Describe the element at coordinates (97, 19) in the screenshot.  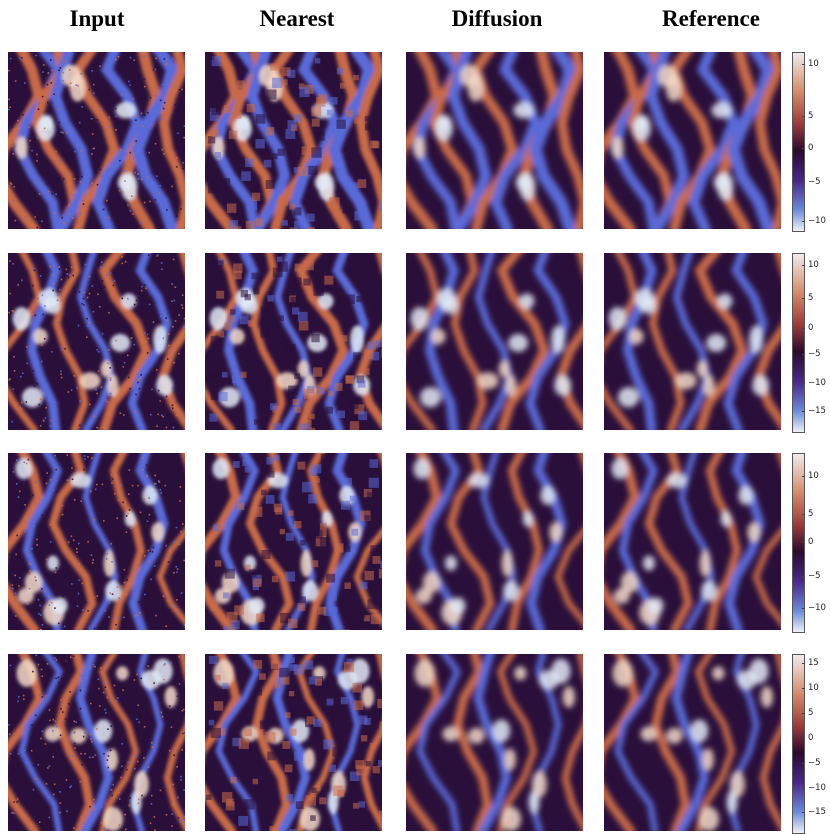
I see `column-title-input: Input` at that location.